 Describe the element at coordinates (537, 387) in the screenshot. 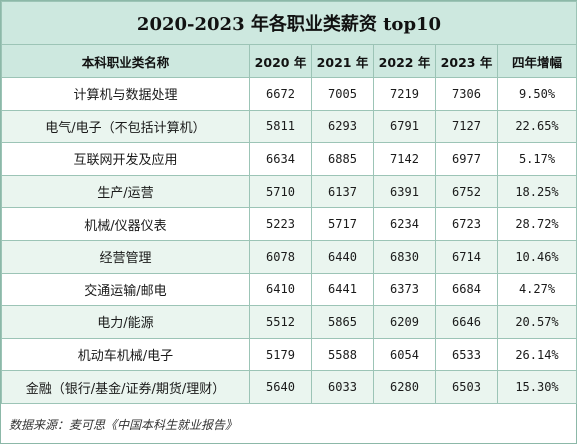

I see `row-growth: 15.30%` at that location.